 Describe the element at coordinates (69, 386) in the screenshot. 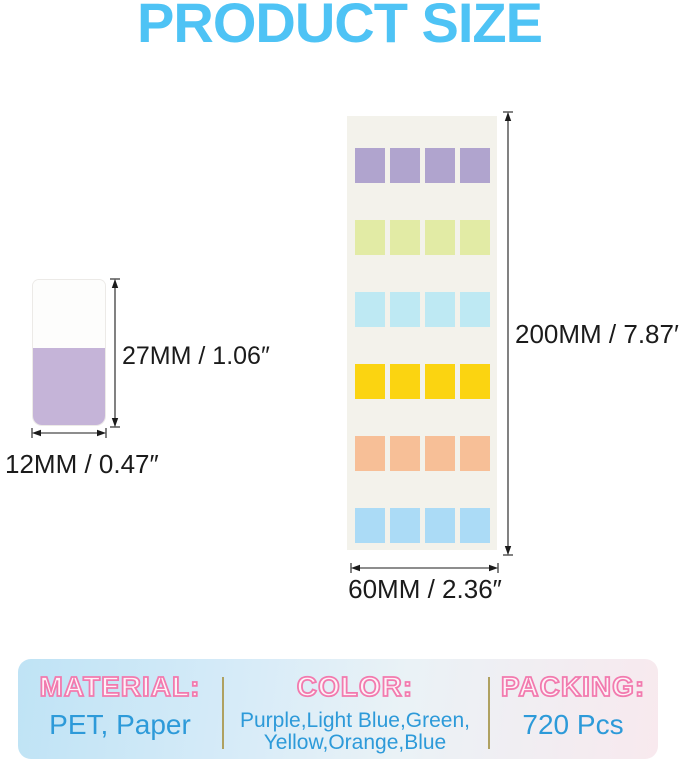

I see `tab-sample-colored-part` at that location.